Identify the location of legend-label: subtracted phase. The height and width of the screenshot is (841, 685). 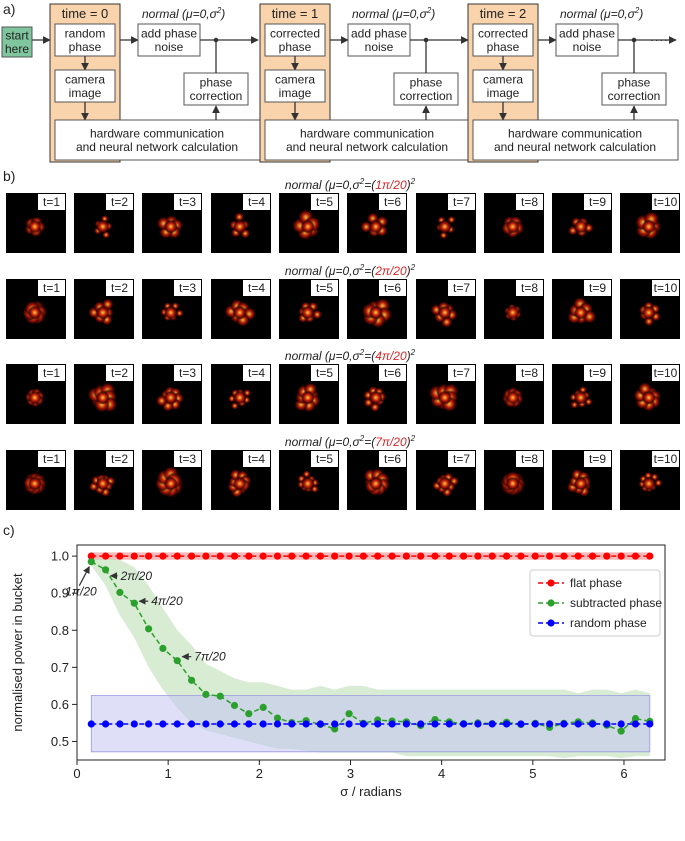
(616, 603).